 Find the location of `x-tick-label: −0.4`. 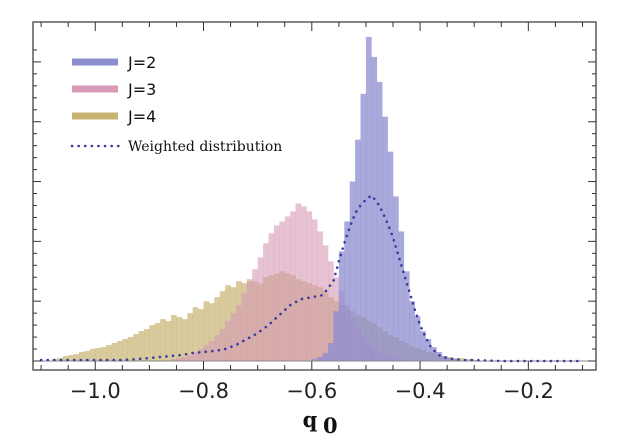

x-tick-label: −0.4 is located at coordinates (420, 391).